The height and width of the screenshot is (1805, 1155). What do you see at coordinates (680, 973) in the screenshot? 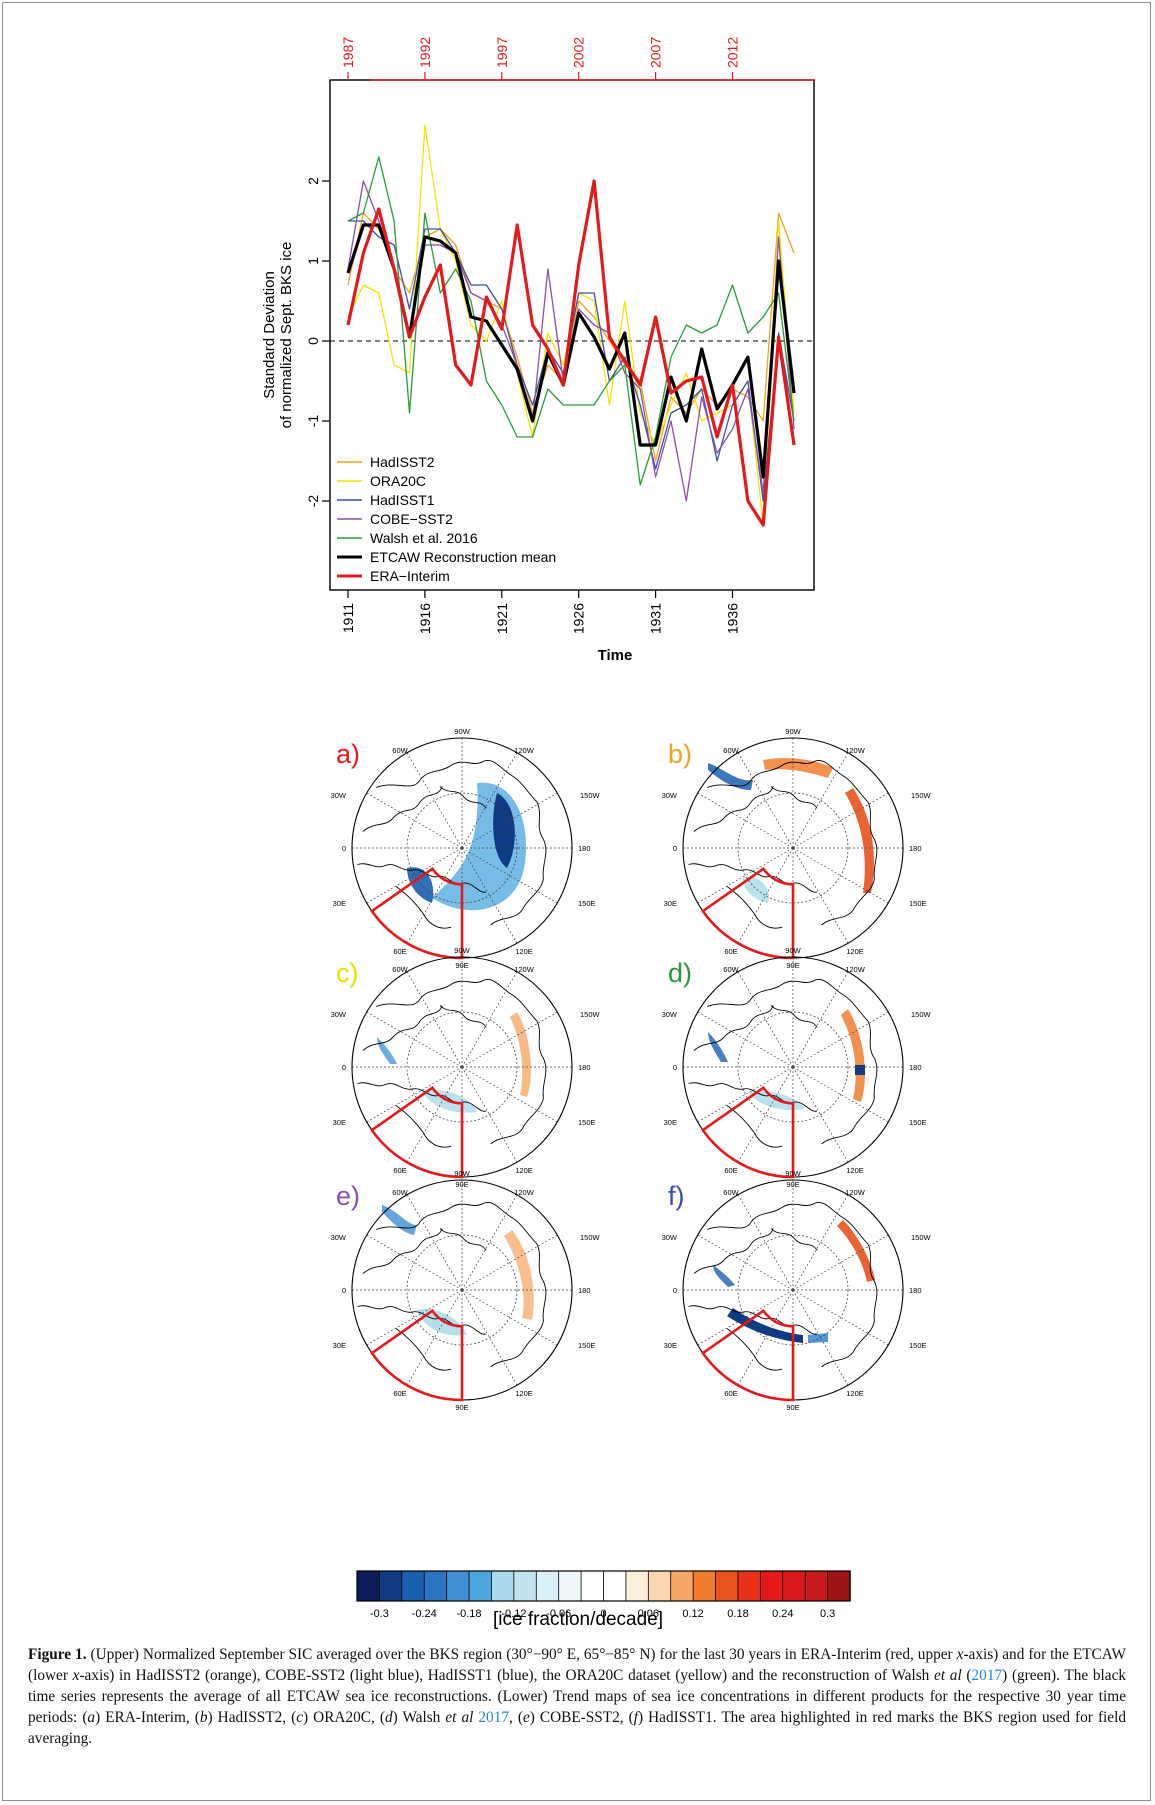
I see `panel-label: d)` at bounding box center [680, 973].